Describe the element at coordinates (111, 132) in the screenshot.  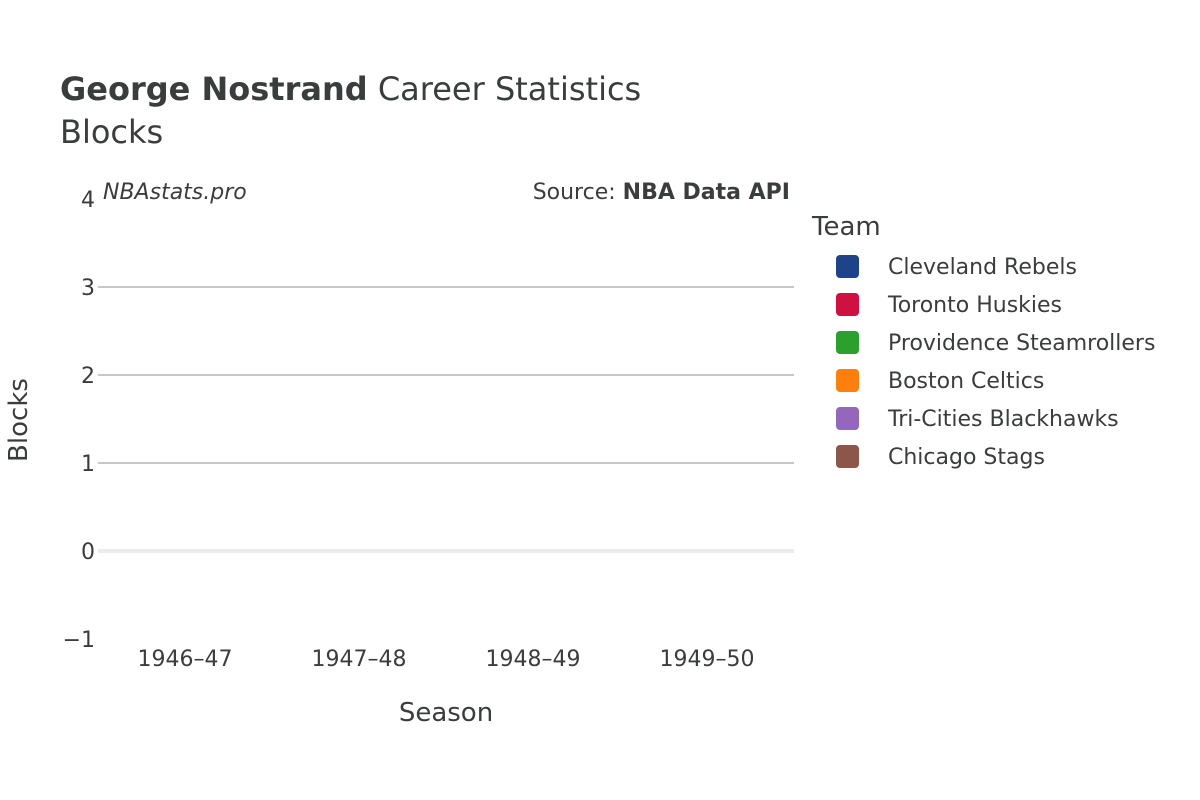
I see `chart-subtitle: Blocks` at that location.